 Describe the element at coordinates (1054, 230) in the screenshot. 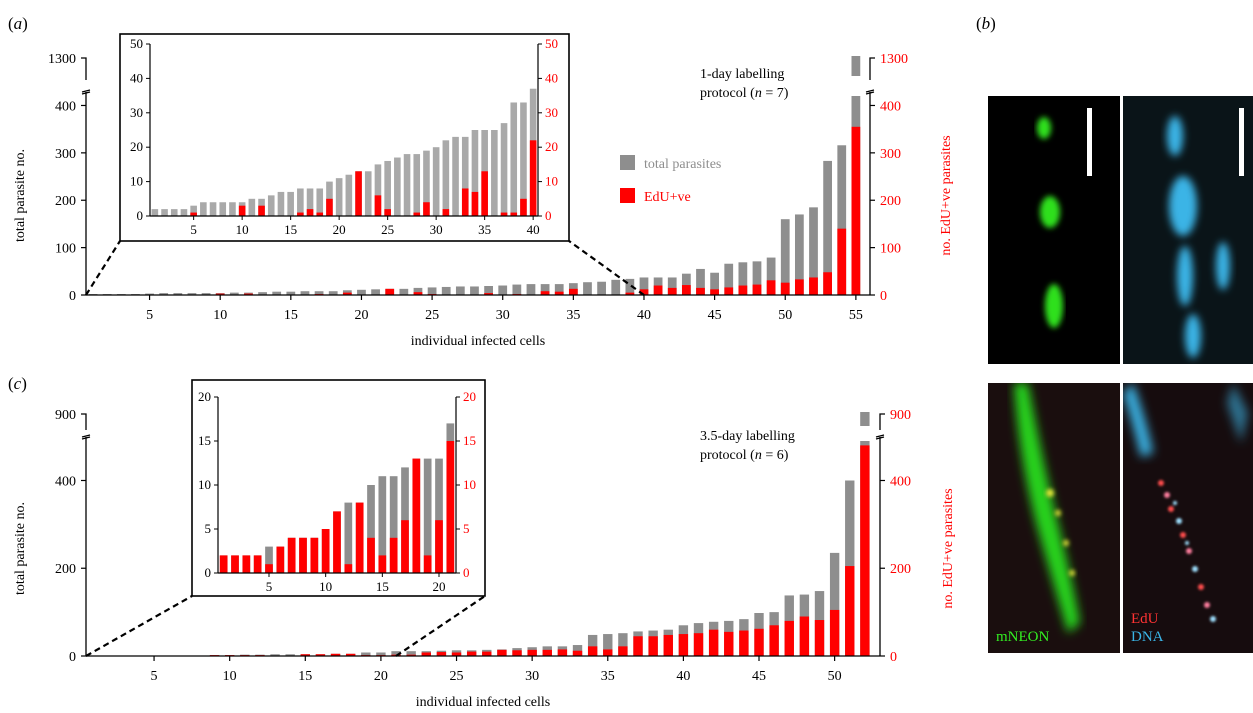

I see `microscopy-mneon-top` at that location.